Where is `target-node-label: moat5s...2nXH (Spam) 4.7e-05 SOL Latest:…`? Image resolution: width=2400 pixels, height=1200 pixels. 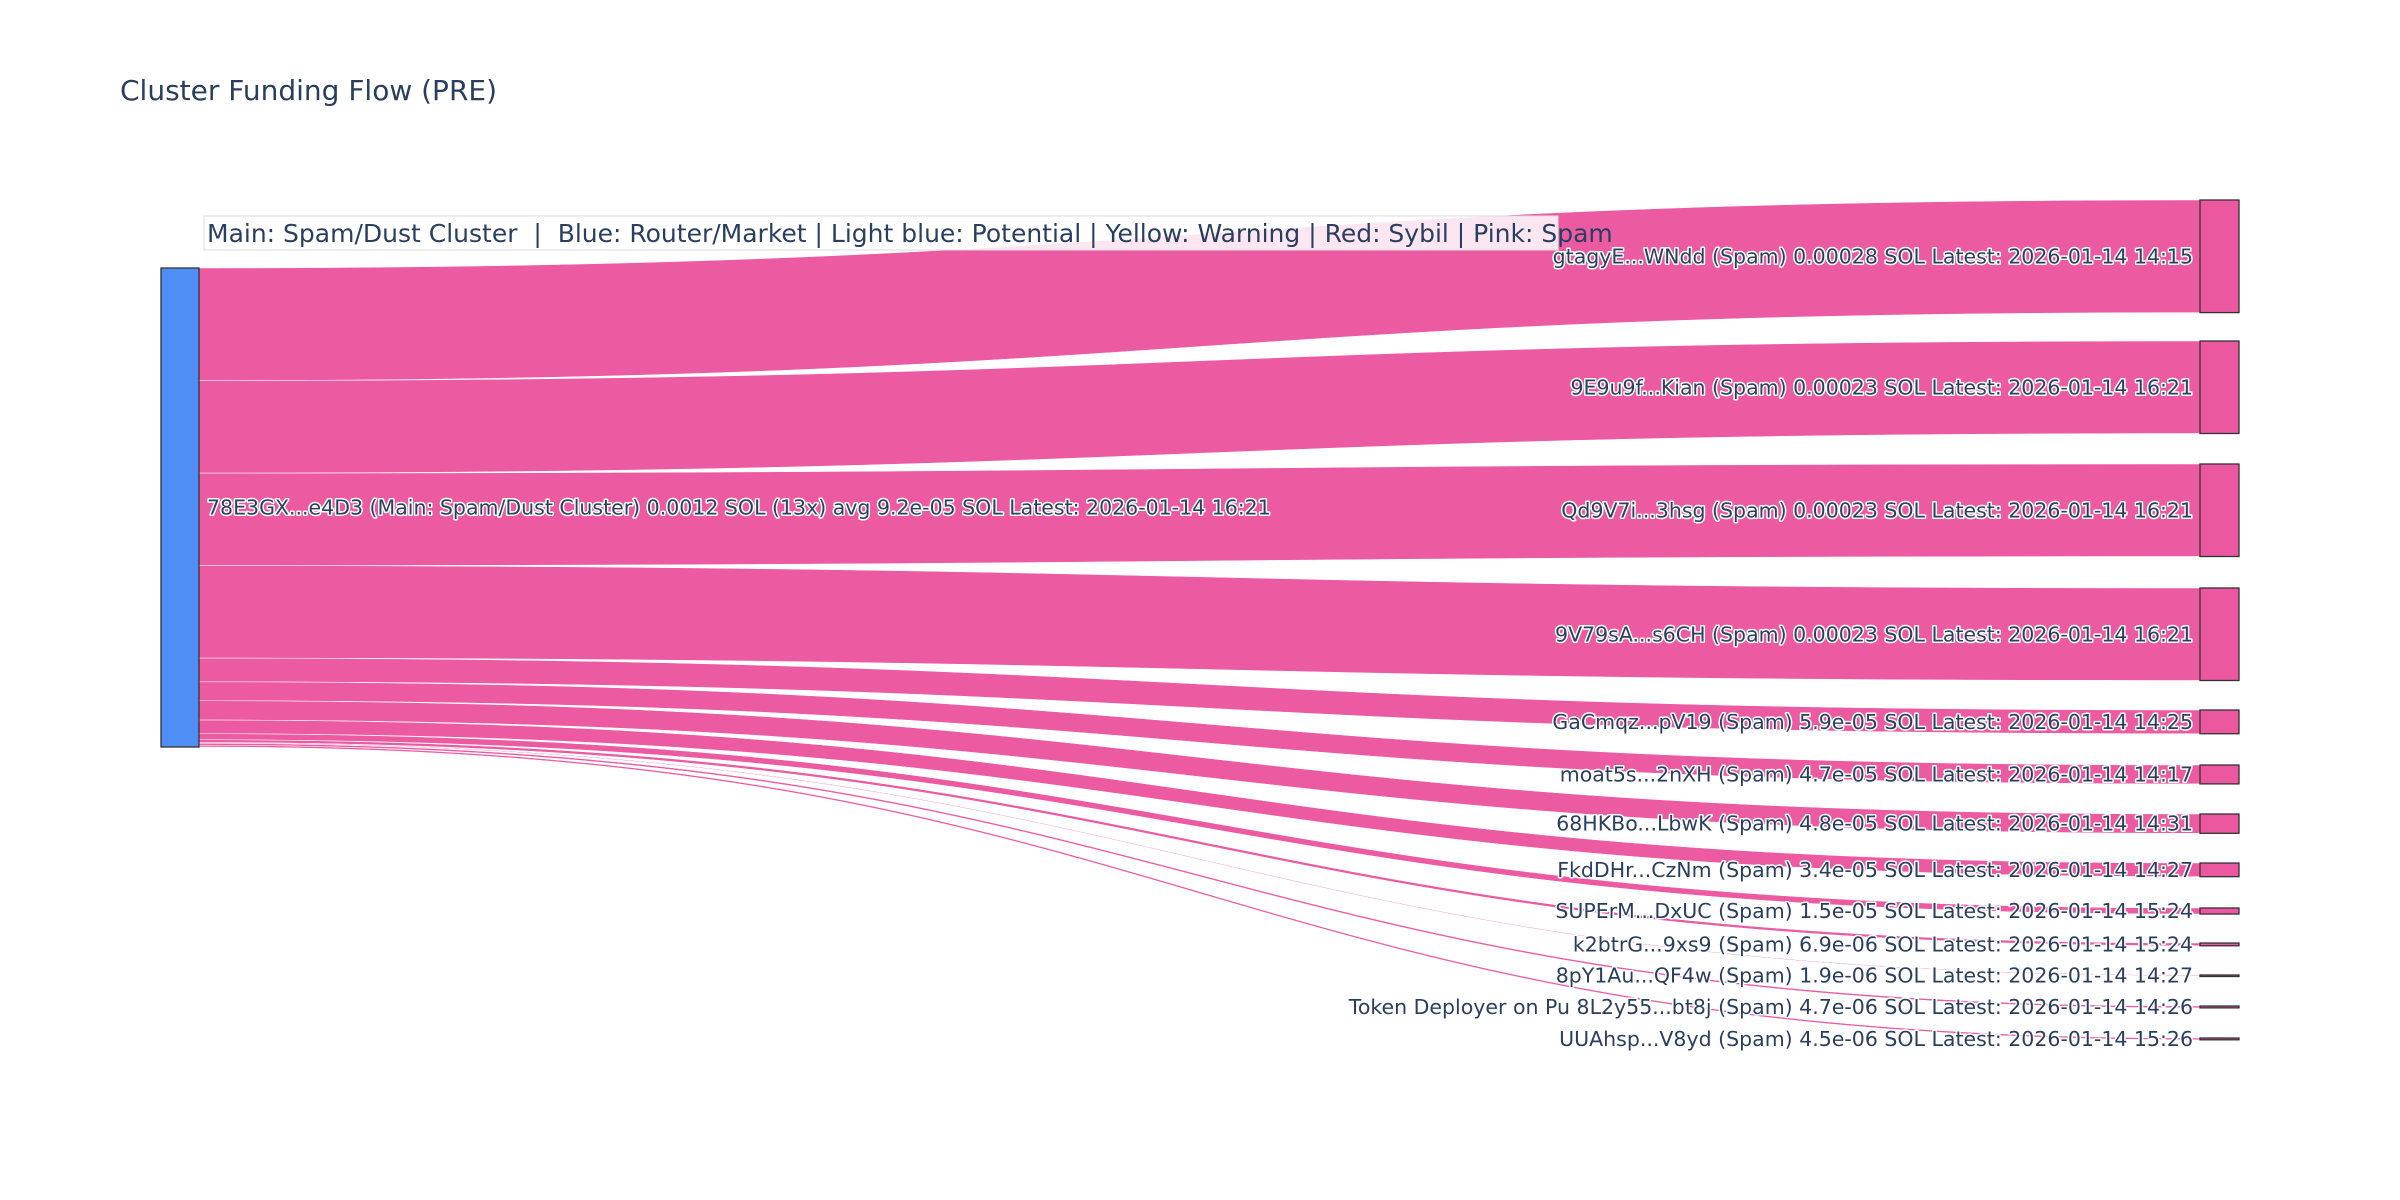 target-node-label: moat5s...2nXH (Spam) 4.7e-05 SOL Latest:… is located at coordinates (1876, 774).